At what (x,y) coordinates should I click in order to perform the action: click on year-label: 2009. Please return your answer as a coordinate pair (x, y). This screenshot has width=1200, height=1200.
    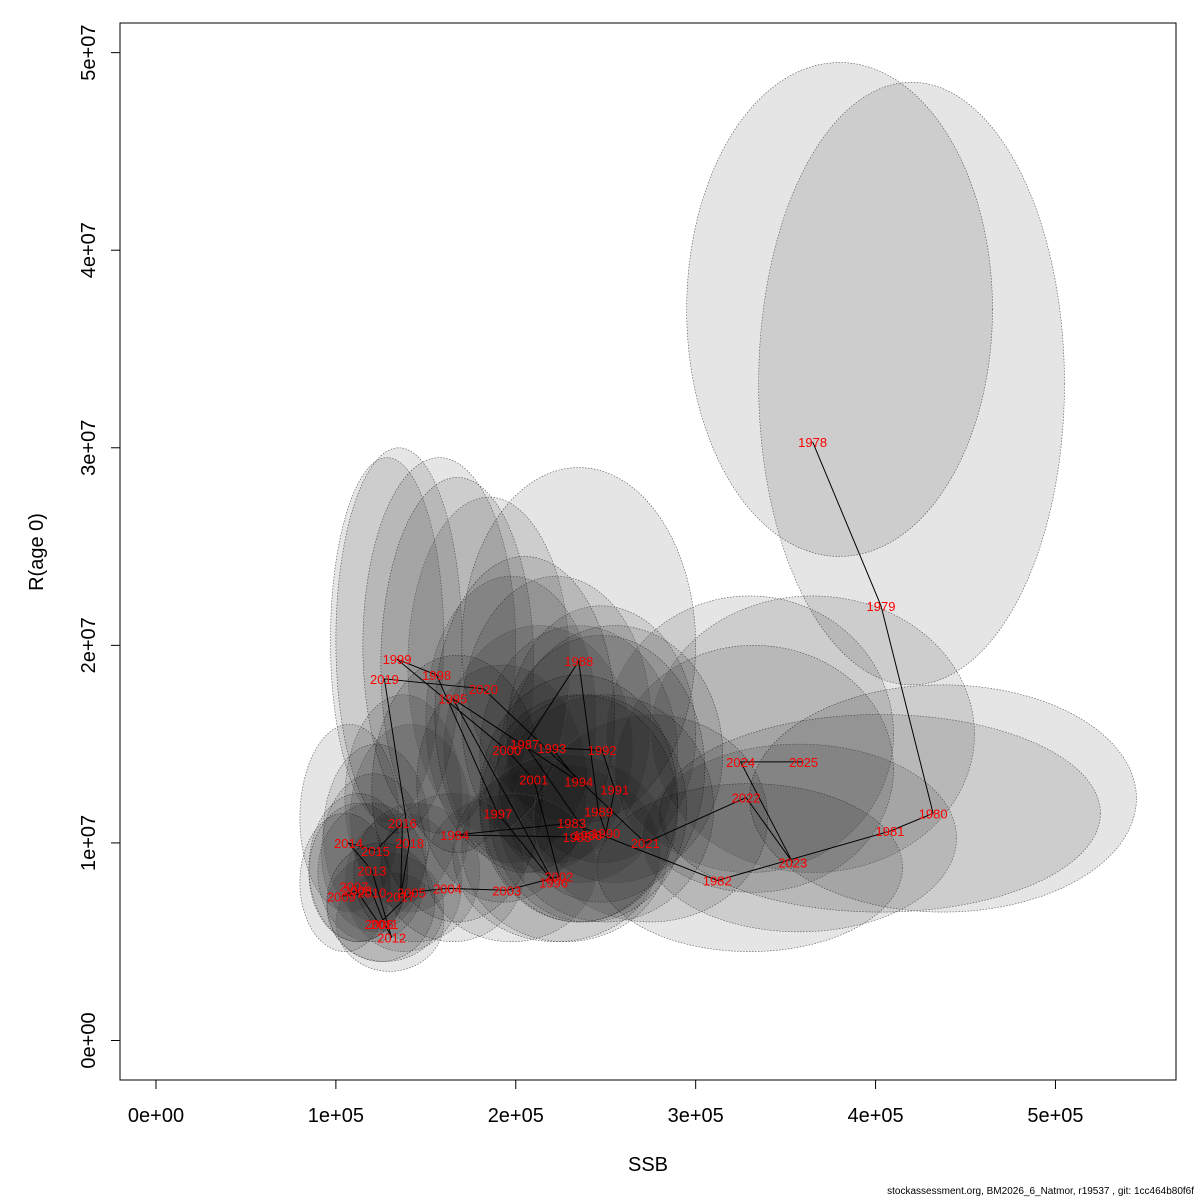
    Looking at the image, I should click on (341, 896).